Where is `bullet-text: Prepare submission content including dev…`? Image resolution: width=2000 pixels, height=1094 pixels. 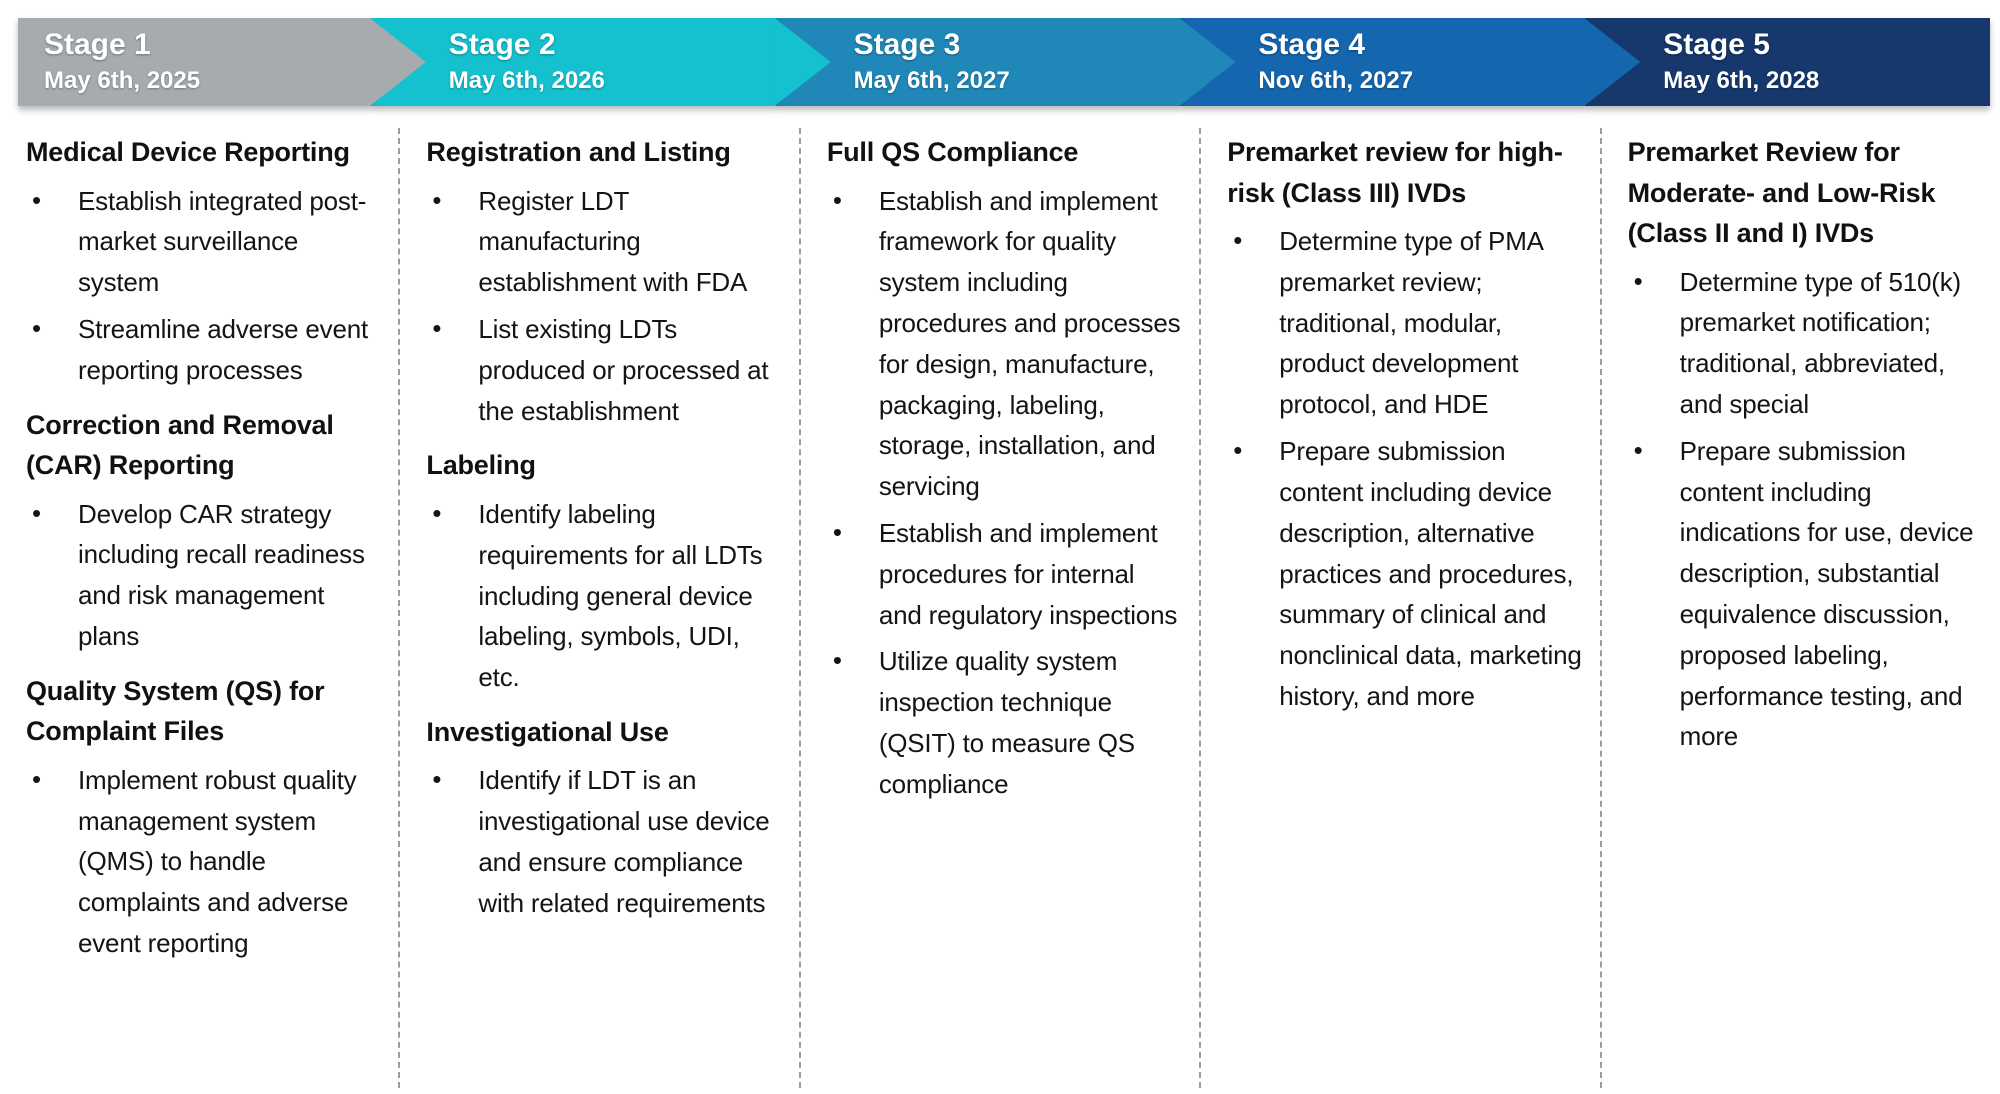 bullet-text: Prepare submission content including dev… is located at coordinates (1430, 573).